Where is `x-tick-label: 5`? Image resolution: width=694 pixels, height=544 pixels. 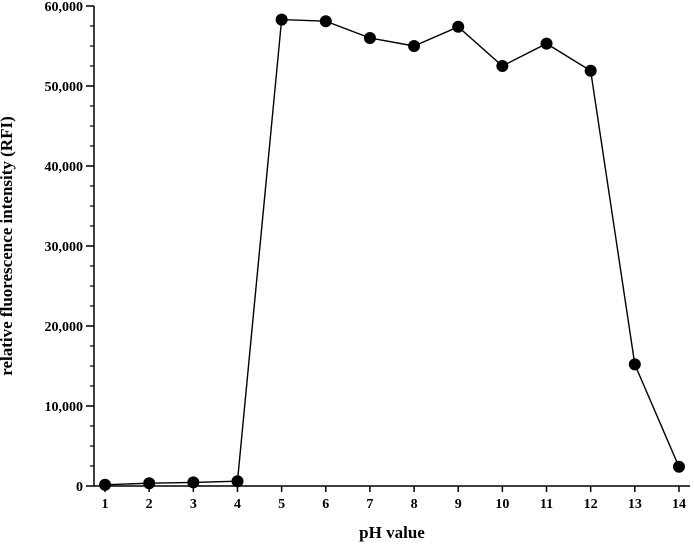 x-tick-label: 5 is located at coordinates (281, 504).